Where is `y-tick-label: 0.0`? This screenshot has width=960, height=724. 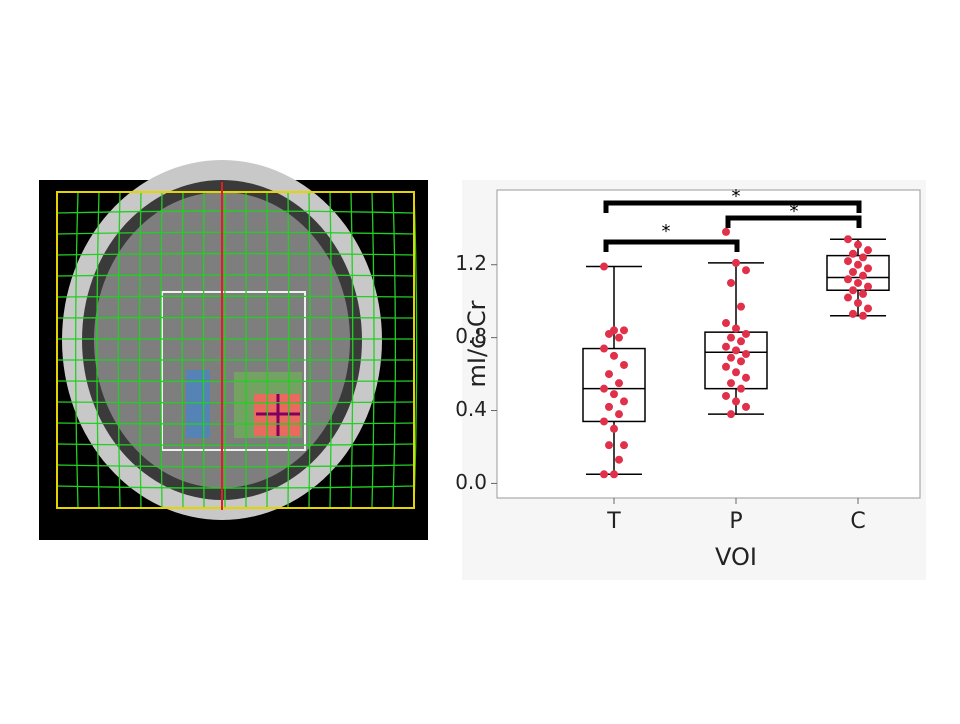
y-tick-label: 0.0 is located at coordinates (471, 482).